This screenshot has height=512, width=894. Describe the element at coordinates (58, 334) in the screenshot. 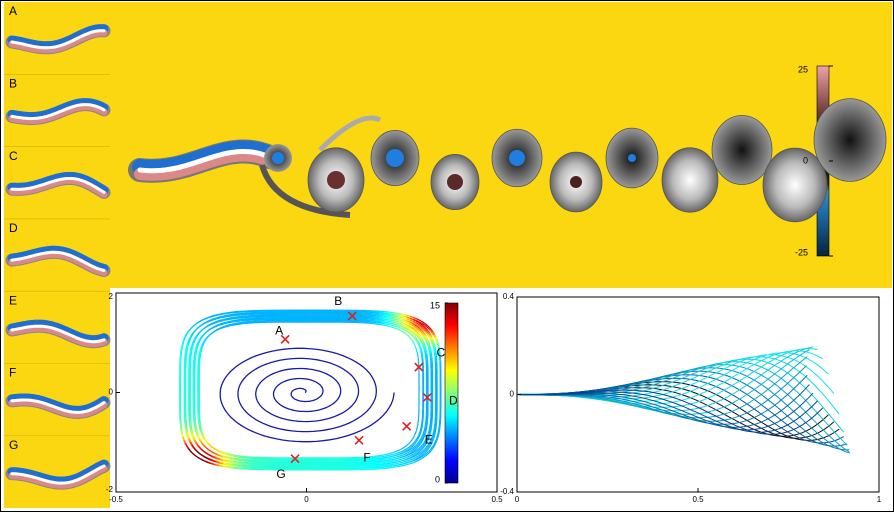

I see `fish-body` at that location.